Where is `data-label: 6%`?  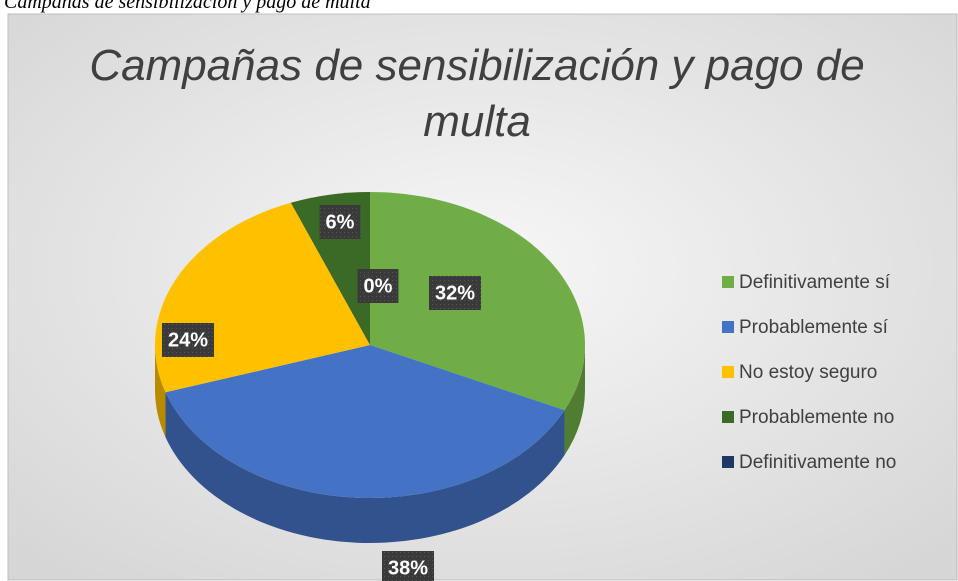 data-label: 6% is located at coordinates (340, 222).